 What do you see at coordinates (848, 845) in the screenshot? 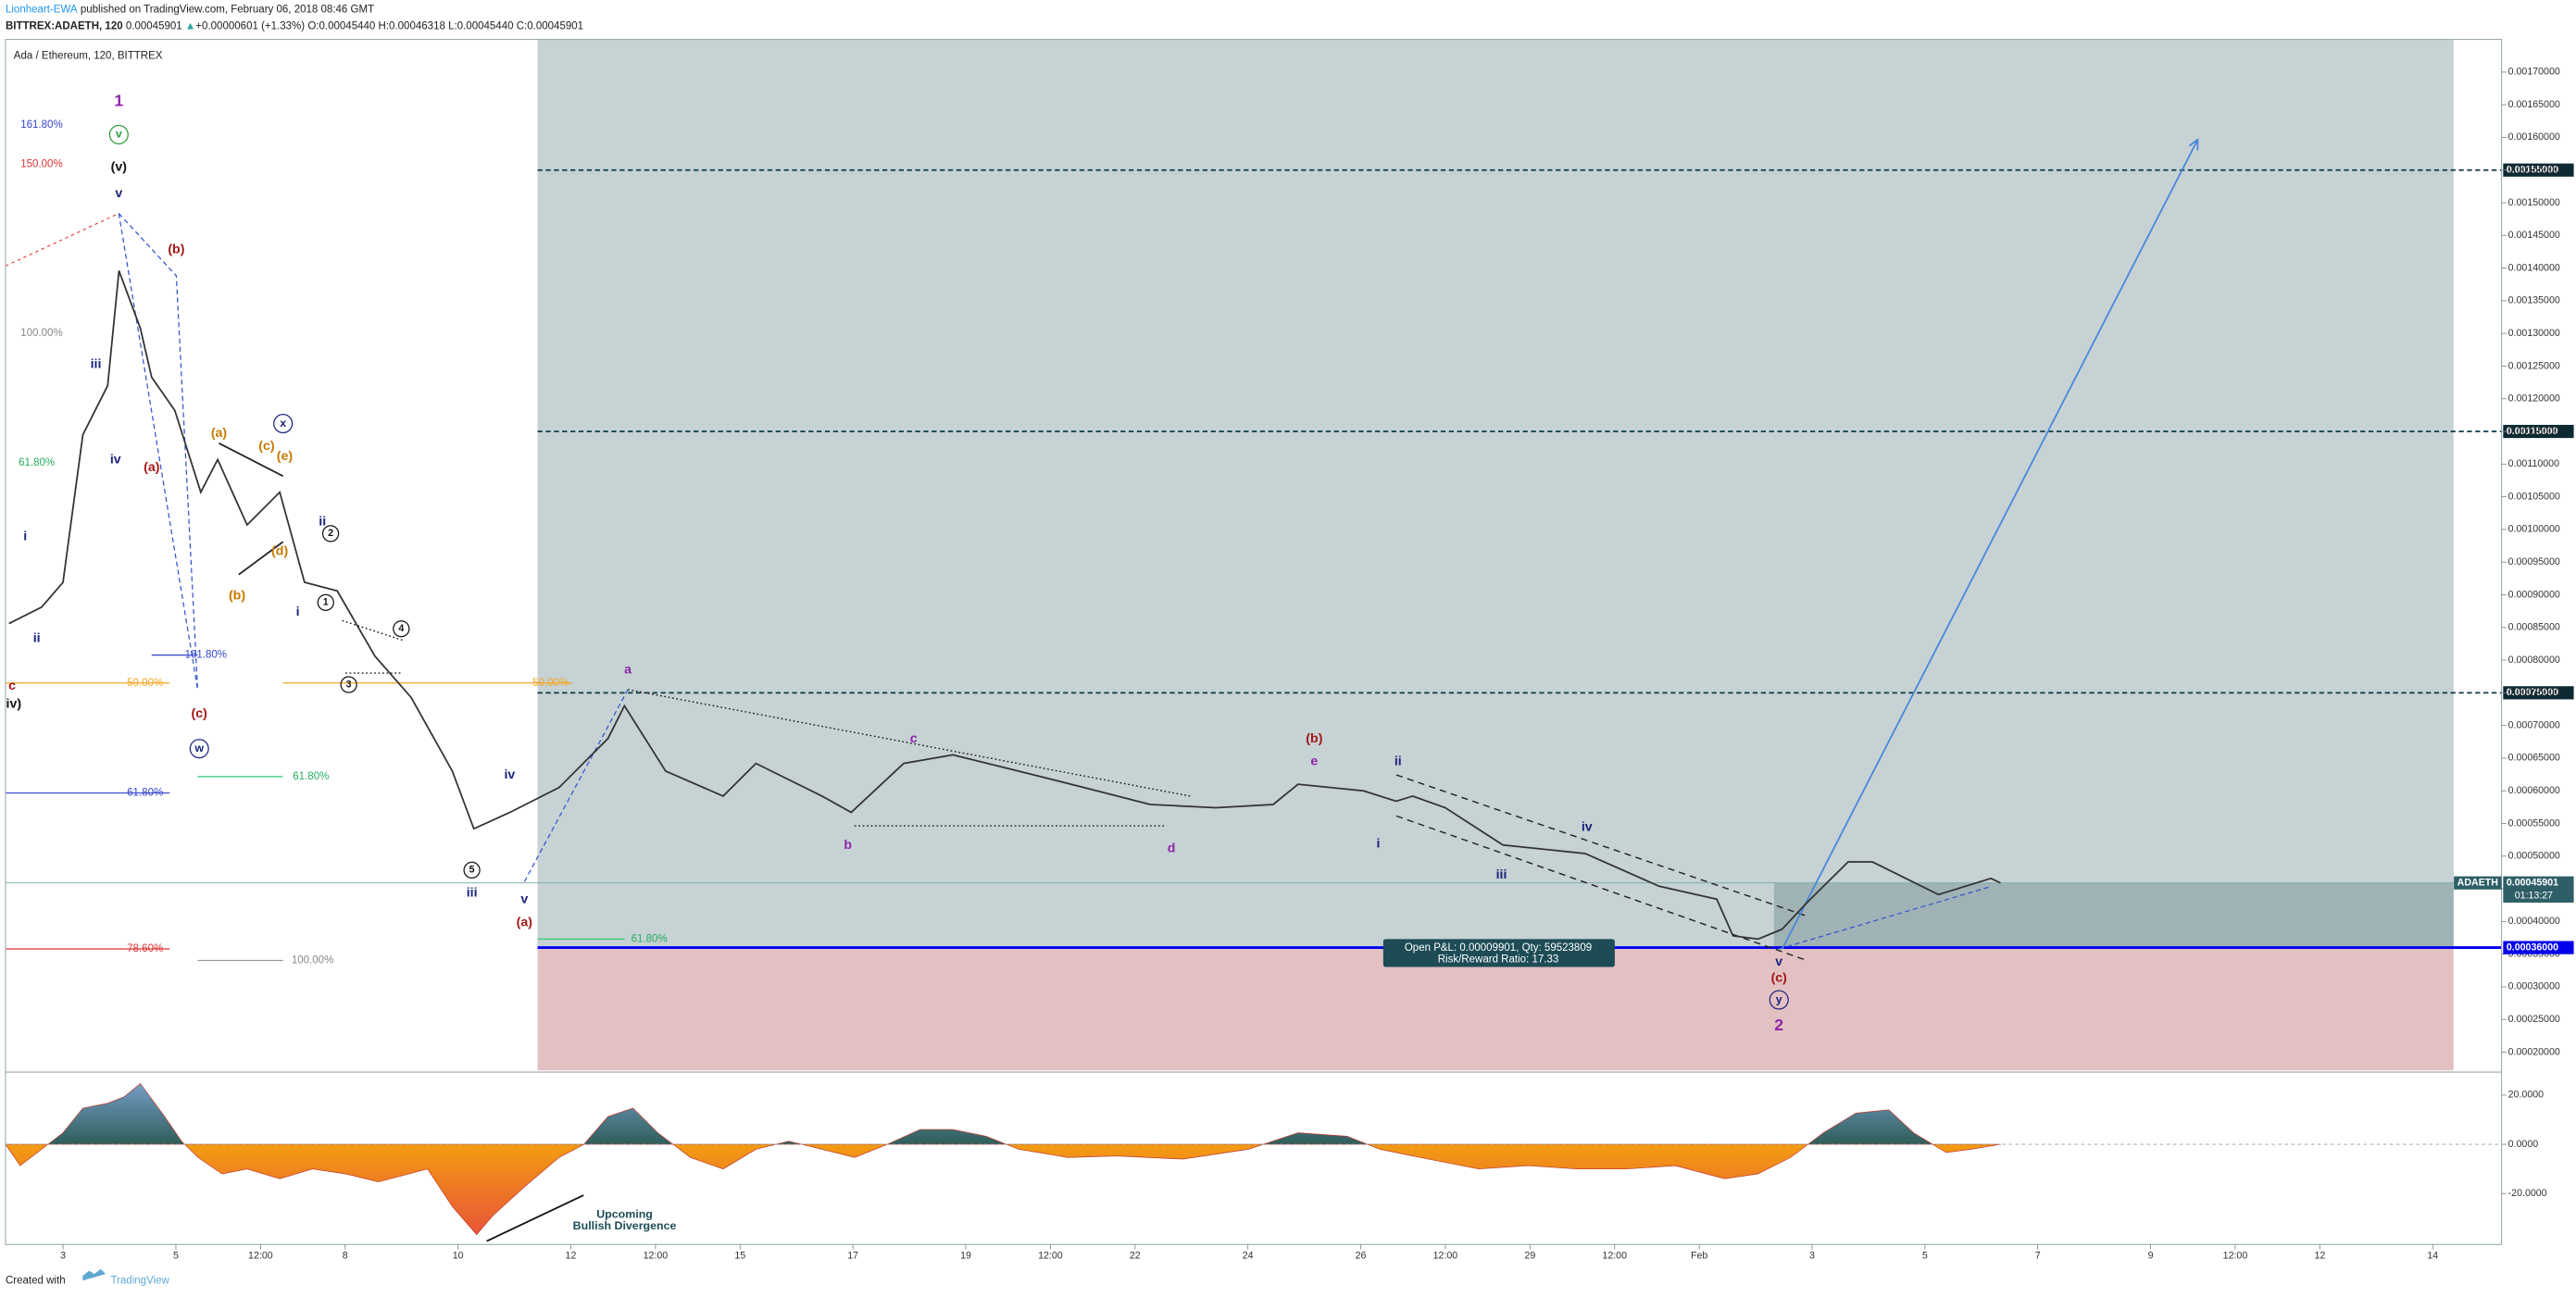
I see `wave-label: b` at bounding box center [848, 845].